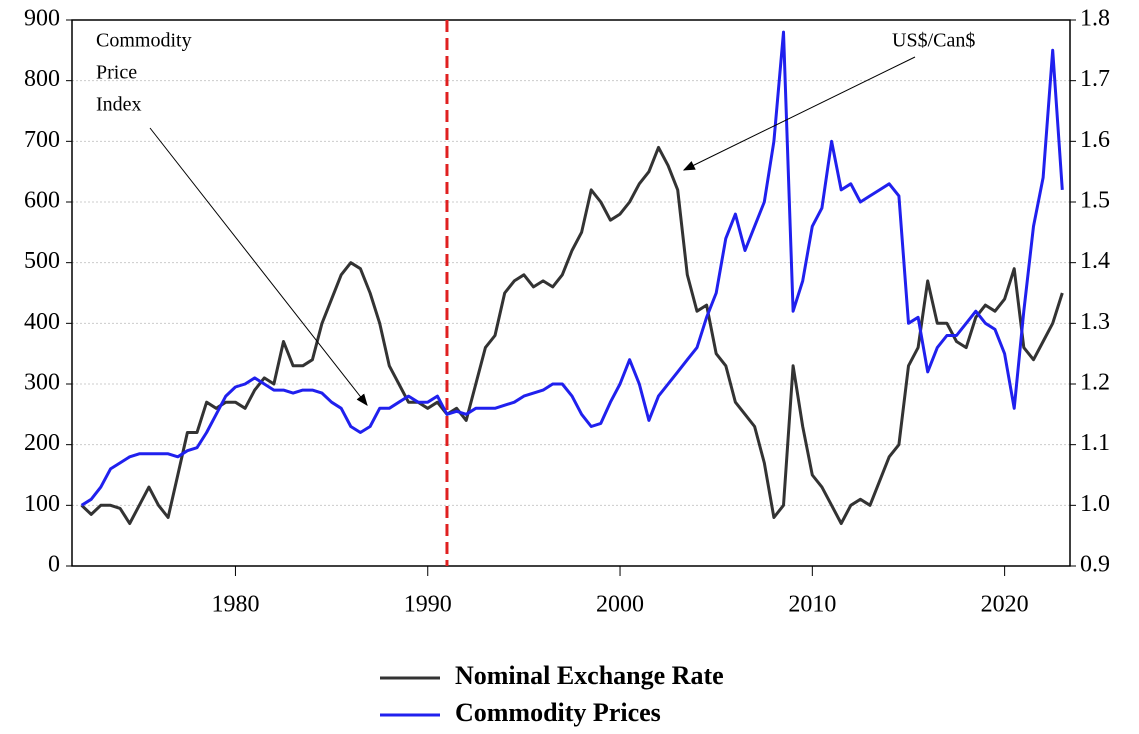 Image resolution: width=1139 pixels, height=734 pixels. I want to click on y-tick-label: 800, so click(42, 79).